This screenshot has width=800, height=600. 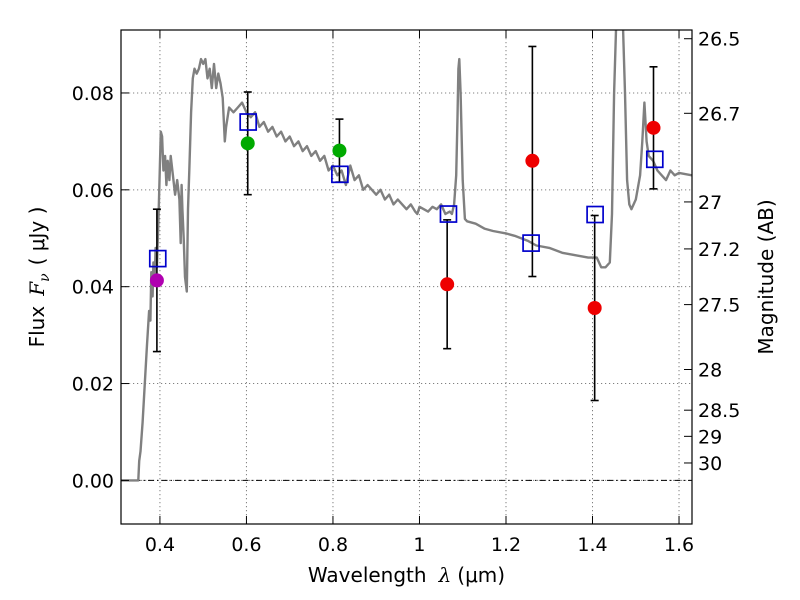 I want to click on x-tick-label: 1.6, so click(x=679, y=545).